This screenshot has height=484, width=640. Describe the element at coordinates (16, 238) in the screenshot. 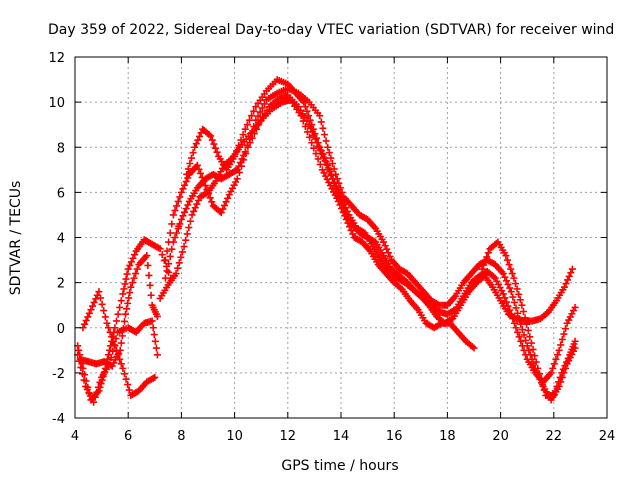

I see `y-axis-label: SDTVAR / TECUs` at that location.